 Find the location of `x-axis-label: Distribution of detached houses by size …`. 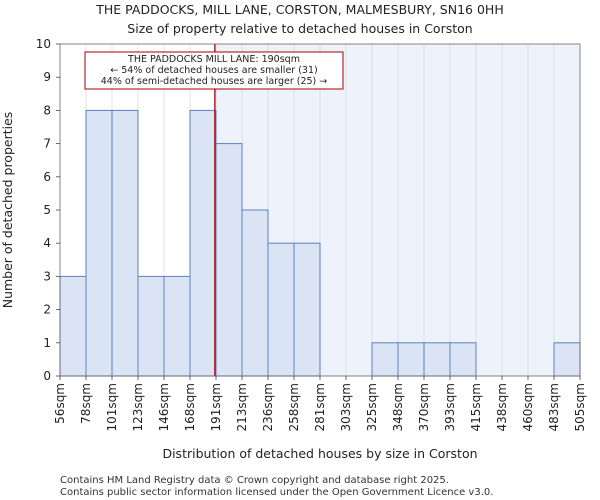

x-axis-label: Distribution of detached houses by size … is located at coordinates (319, 453).